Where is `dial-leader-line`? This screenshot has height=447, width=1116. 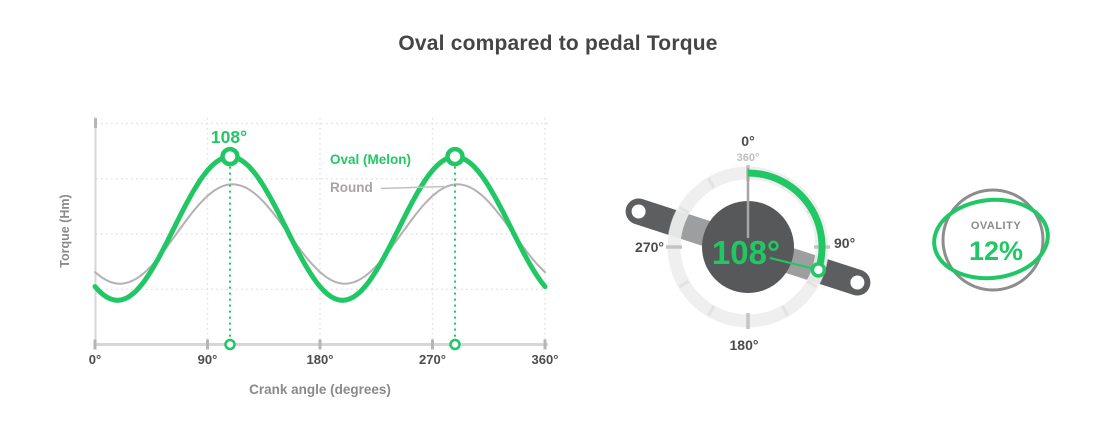 dial-leader-line is located at coordinates (794, 264).